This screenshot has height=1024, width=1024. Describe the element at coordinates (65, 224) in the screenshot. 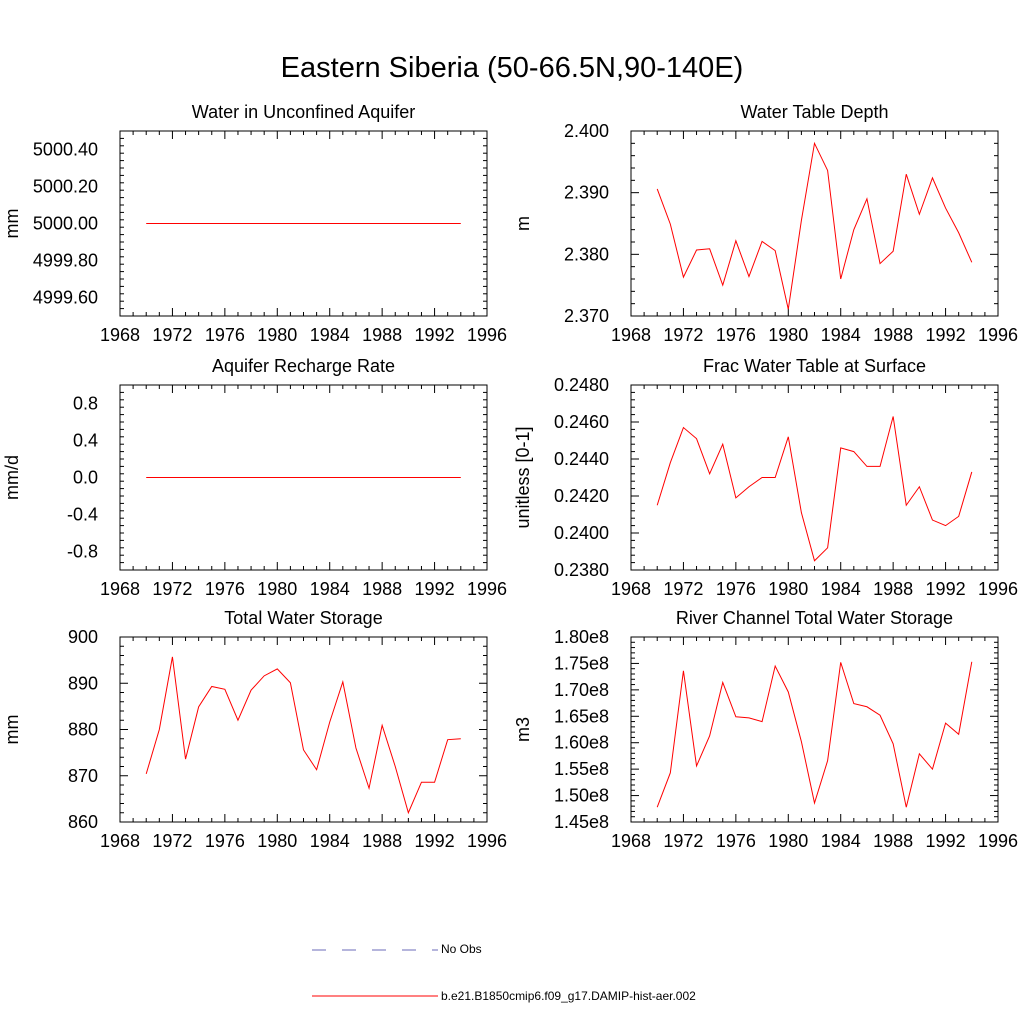

I see `y-tick-label: 5000.00` at that location.